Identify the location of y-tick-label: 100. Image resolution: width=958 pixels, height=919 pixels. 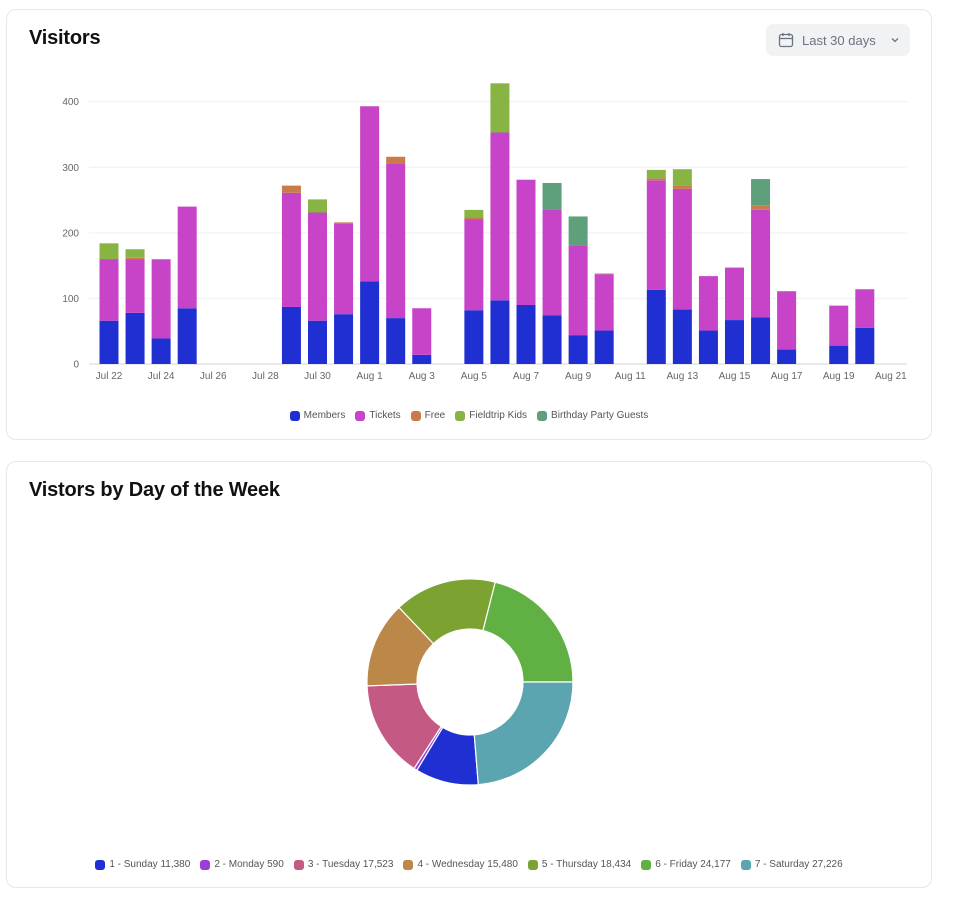
(70, 299).